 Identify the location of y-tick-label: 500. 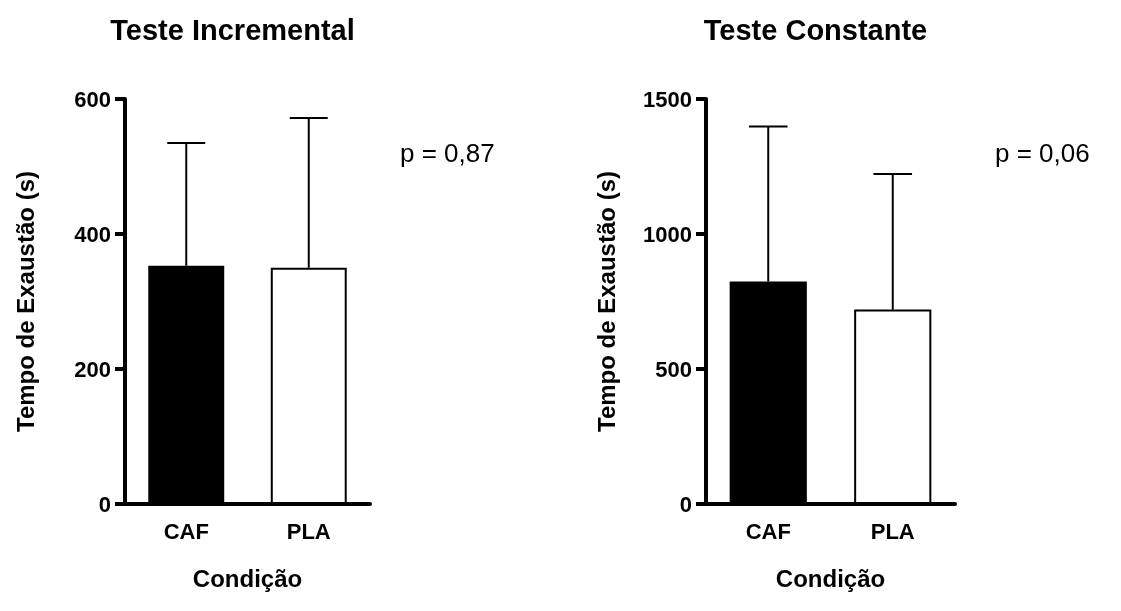
(673, 369).